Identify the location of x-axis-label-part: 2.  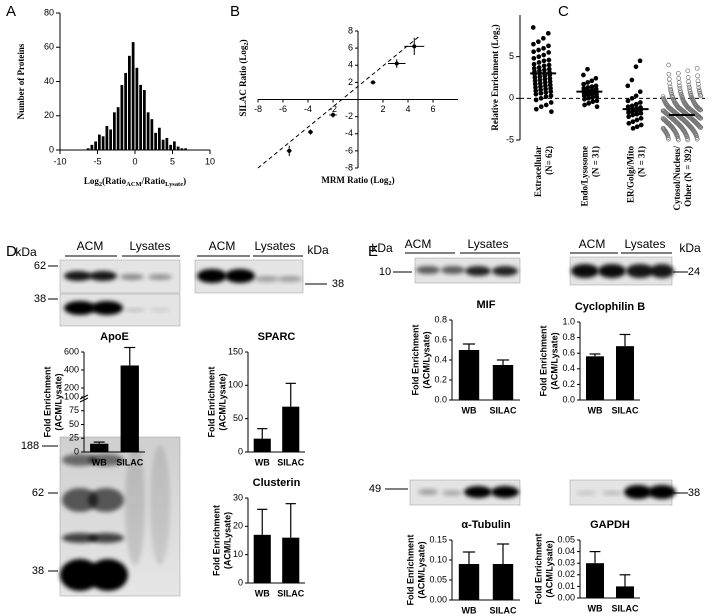
(100, 184).